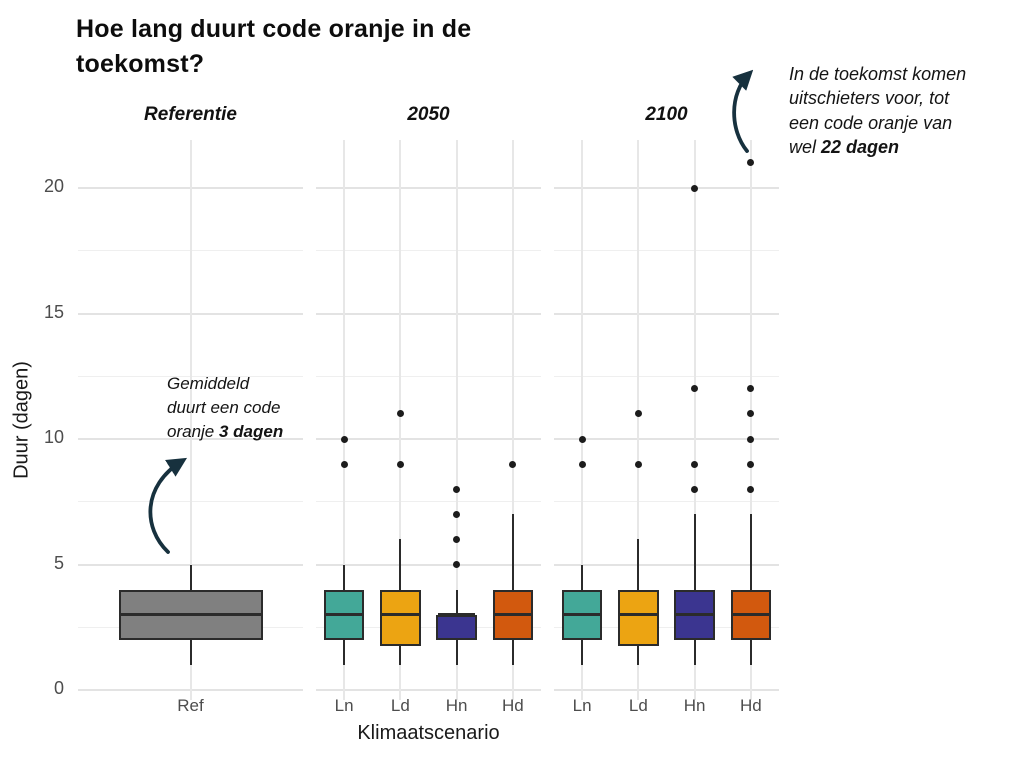 This screenshot has width=1016, height=760. Describe the element at coordinates (53, 311) in the screenshot. I see `y-tick-label: 15` at that location.